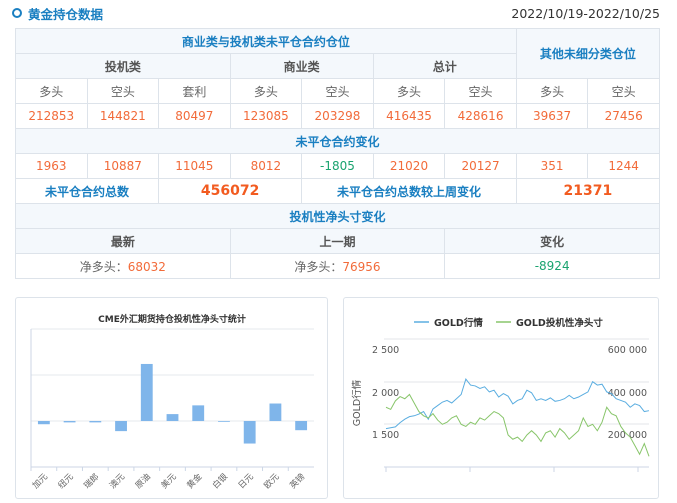 The height and width of the screenshot is (503, 677). I want to click on legend-label: GOLD行情, so click(458, 323).